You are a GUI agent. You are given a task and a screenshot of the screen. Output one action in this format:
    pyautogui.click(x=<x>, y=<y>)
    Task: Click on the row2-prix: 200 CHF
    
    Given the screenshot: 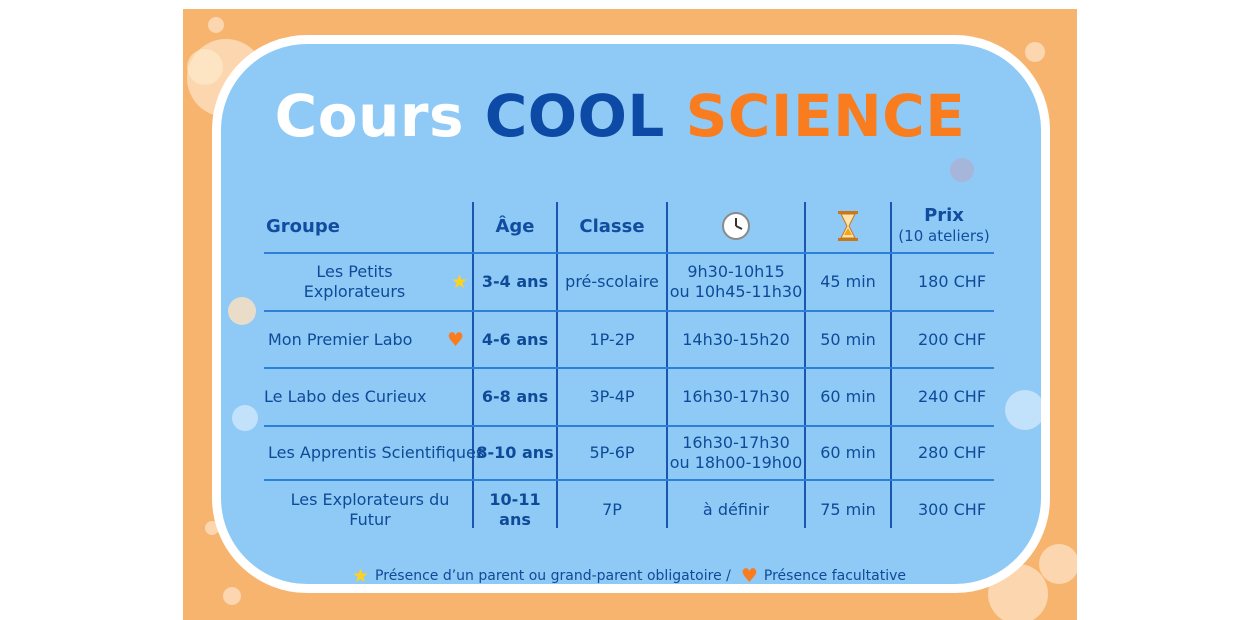 What is the action you would take?
    pyautogui.click(x=952, y=339)
    